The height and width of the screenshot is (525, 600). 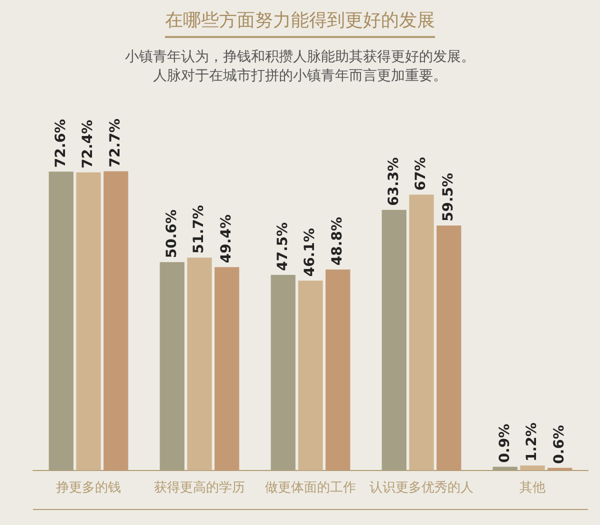 What do you see at coordinates (60, 143) in the screenshot?
I see `data-label: 72.6%` at bounding box center [60, 143].